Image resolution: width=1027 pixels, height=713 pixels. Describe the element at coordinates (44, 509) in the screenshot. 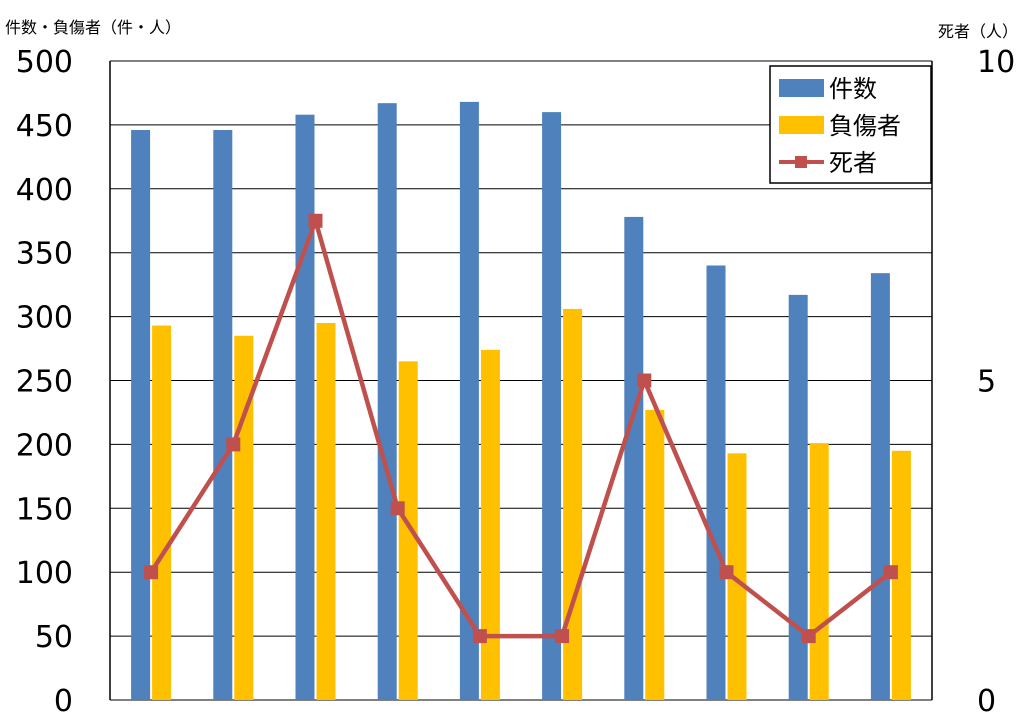

I see `left-tick-label: 150` at that location.